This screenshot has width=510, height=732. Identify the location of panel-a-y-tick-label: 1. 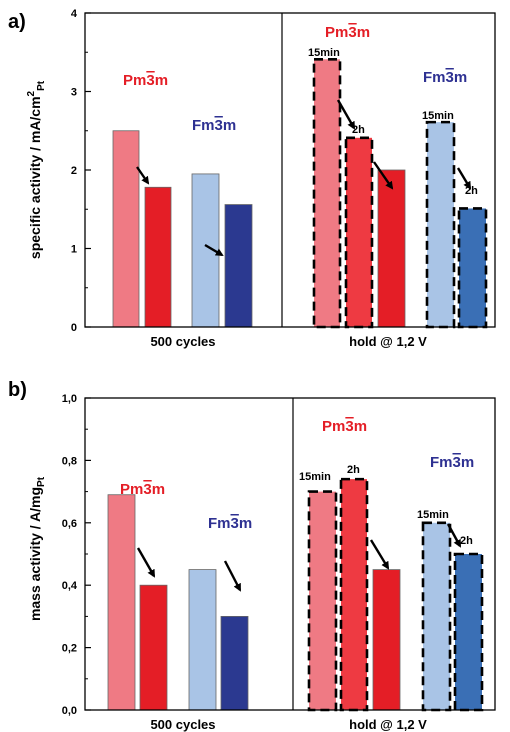
(74, 250).